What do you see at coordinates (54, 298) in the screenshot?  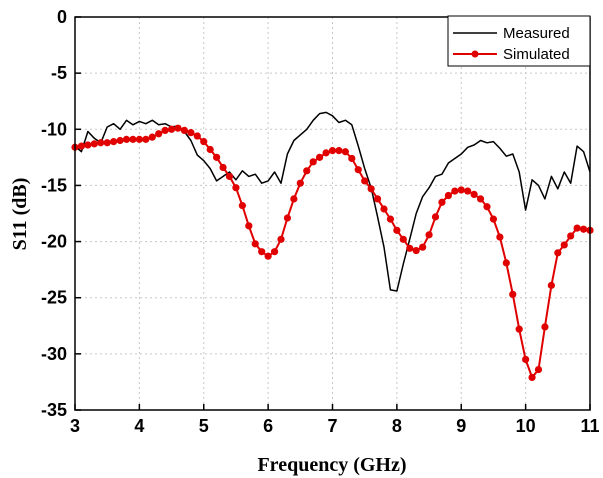 I see `y-tick-label: -25` at bounding box center [54, 298].